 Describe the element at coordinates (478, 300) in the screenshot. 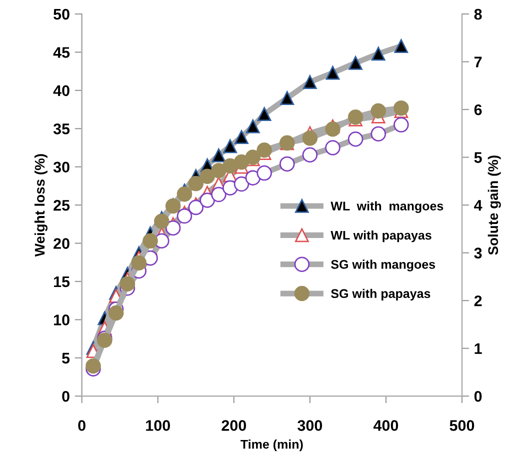

I see `y2-tick-label: 2` at that location.